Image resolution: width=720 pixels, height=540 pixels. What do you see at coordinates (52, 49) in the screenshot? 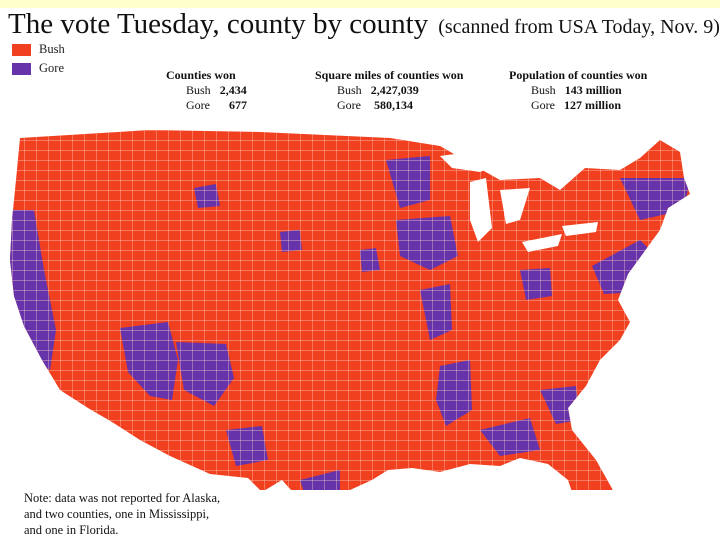
I see `legend-label-bush: Bush` at bounding box center [52, 49].